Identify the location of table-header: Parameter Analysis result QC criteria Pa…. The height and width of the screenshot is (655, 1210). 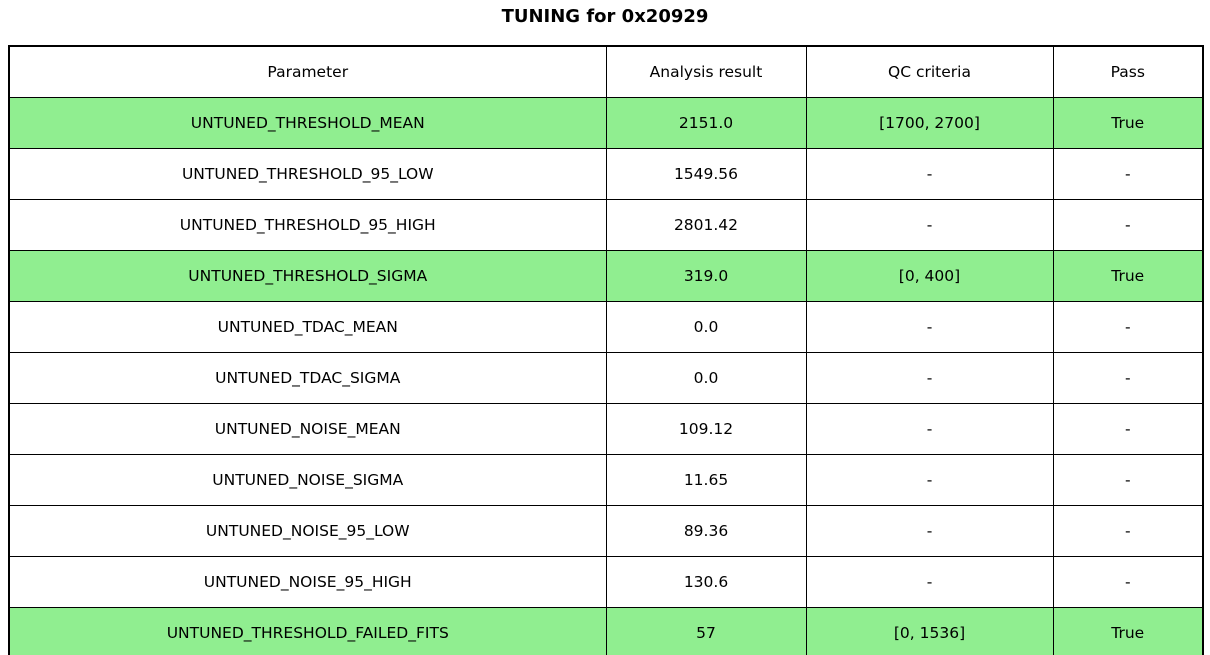
(606, 71).